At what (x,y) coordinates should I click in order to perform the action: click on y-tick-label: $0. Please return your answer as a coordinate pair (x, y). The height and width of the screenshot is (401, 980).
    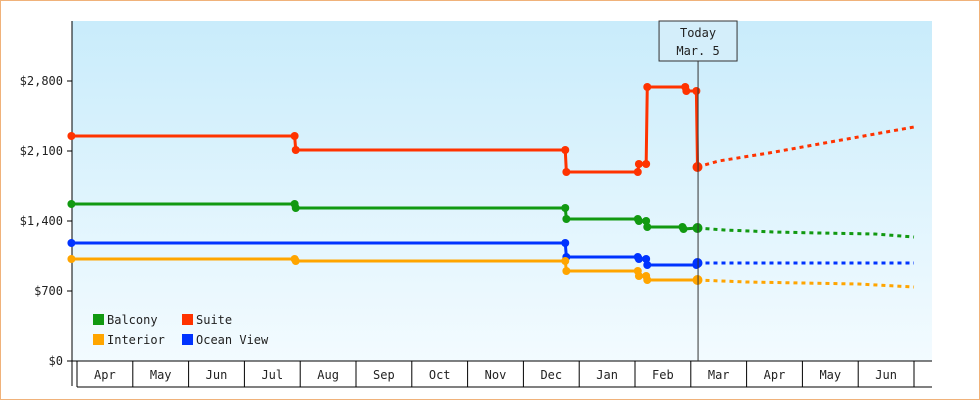
    Looking at the image, I should click on (56, 361).